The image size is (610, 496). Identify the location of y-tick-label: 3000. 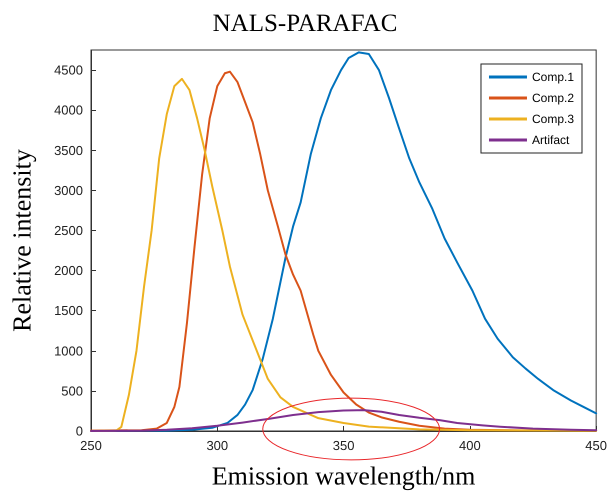
(68, 190).